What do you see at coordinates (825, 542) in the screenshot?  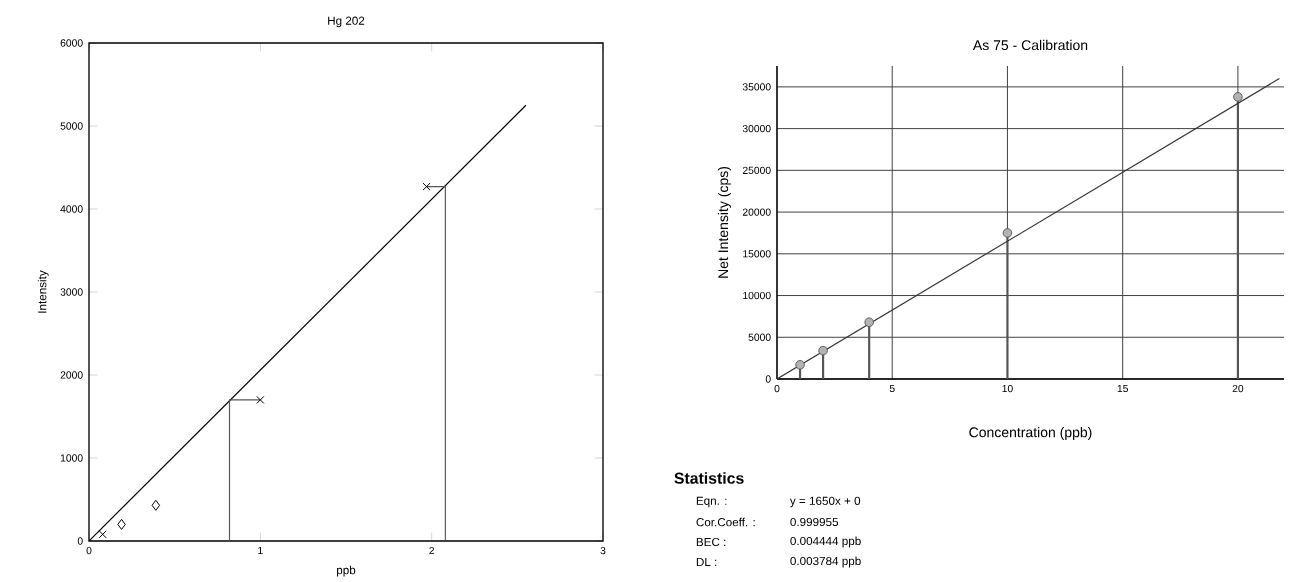 I see `text: 0.004444 ppb` at bounding box center [825, 542].